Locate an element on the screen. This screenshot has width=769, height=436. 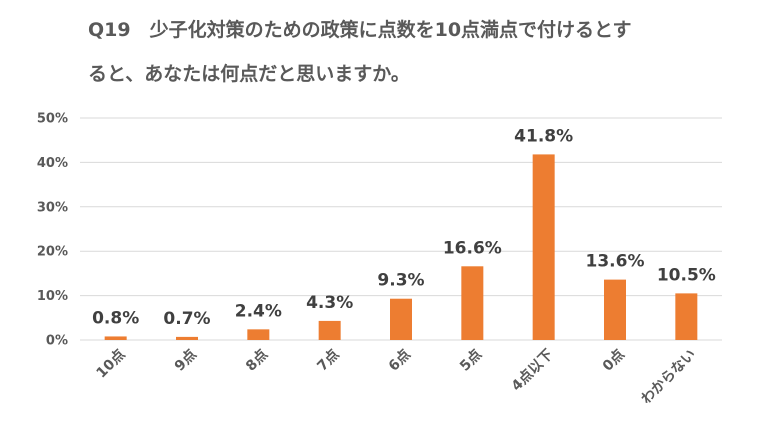
data-label: 16.6% is located at coordinates (472, 248).